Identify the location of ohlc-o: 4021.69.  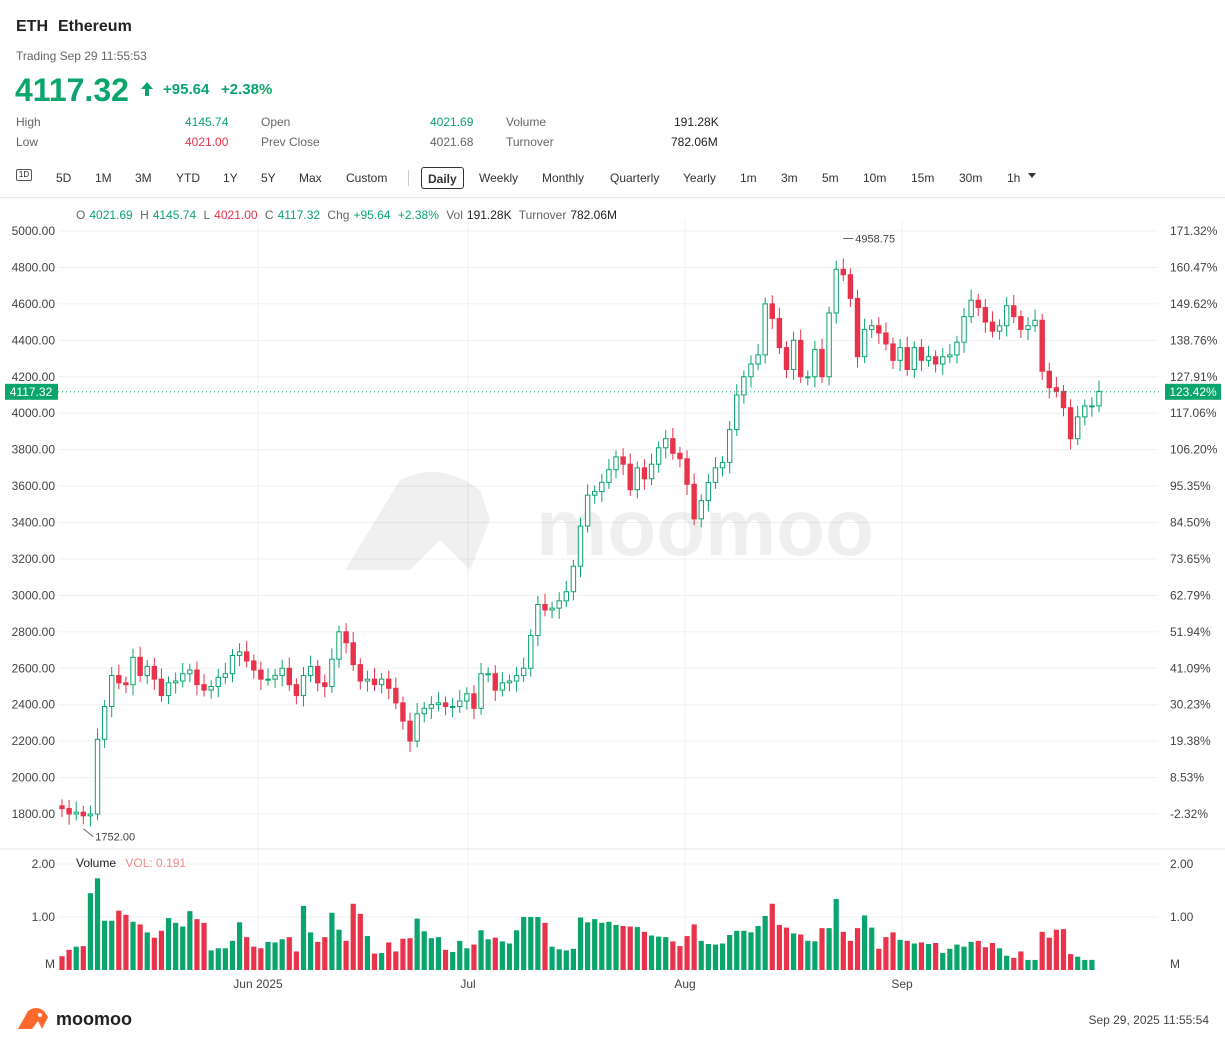
(111, 215).